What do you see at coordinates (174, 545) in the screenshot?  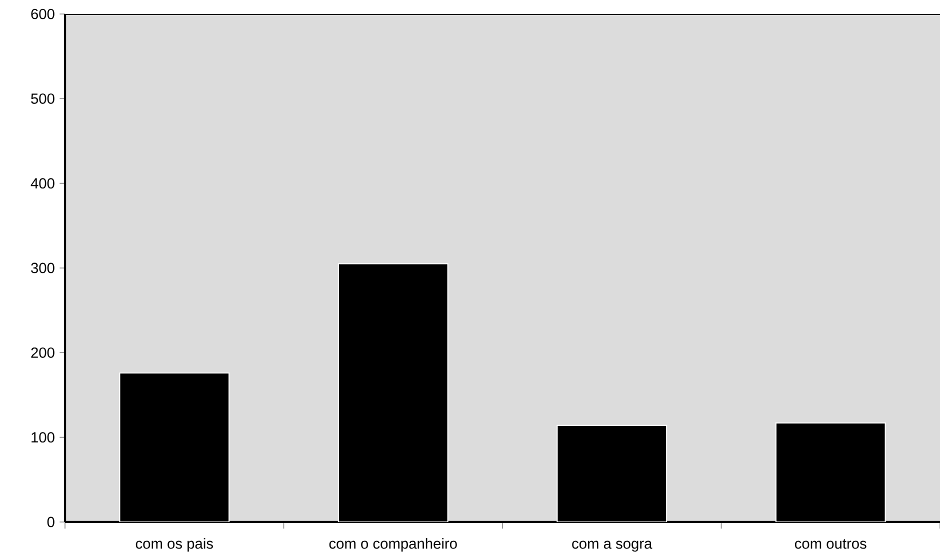 I see `x-tick-label: com os pais` at bounding box center [174, 545].